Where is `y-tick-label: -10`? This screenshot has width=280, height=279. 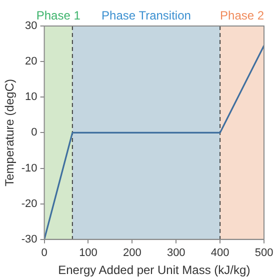
y-tick-label: -10 is located at coordinates (29, 168).